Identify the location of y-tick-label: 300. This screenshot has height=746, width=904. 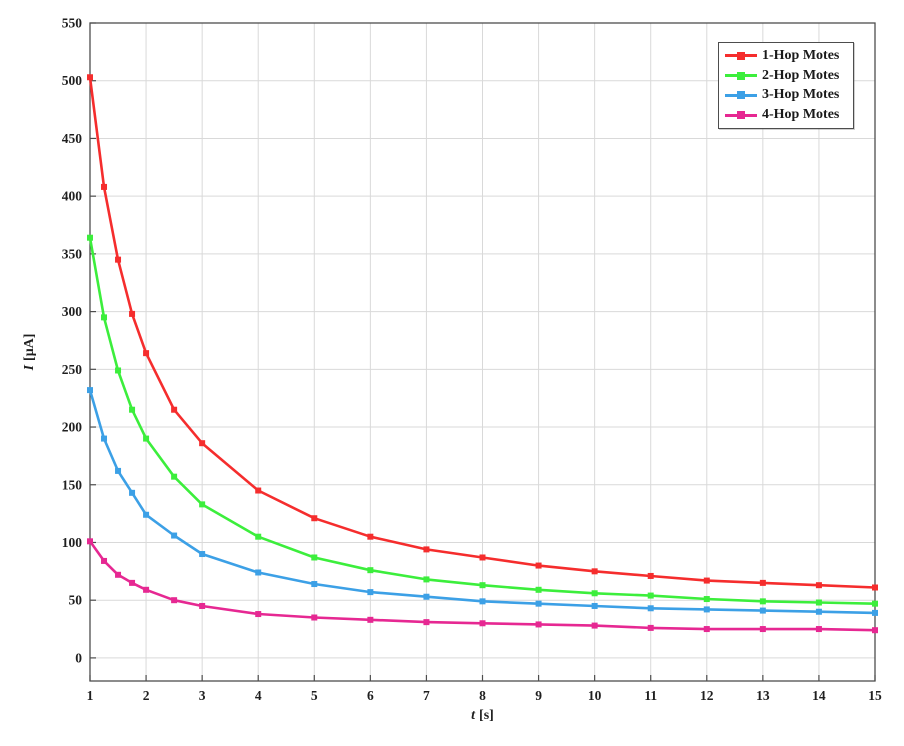
(72, 311).